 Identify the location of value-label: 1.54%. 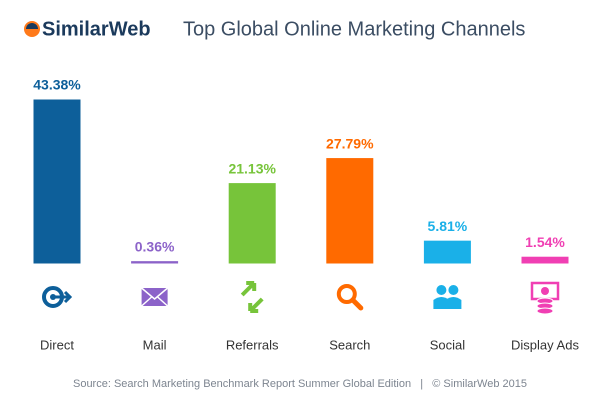
(545, 242).